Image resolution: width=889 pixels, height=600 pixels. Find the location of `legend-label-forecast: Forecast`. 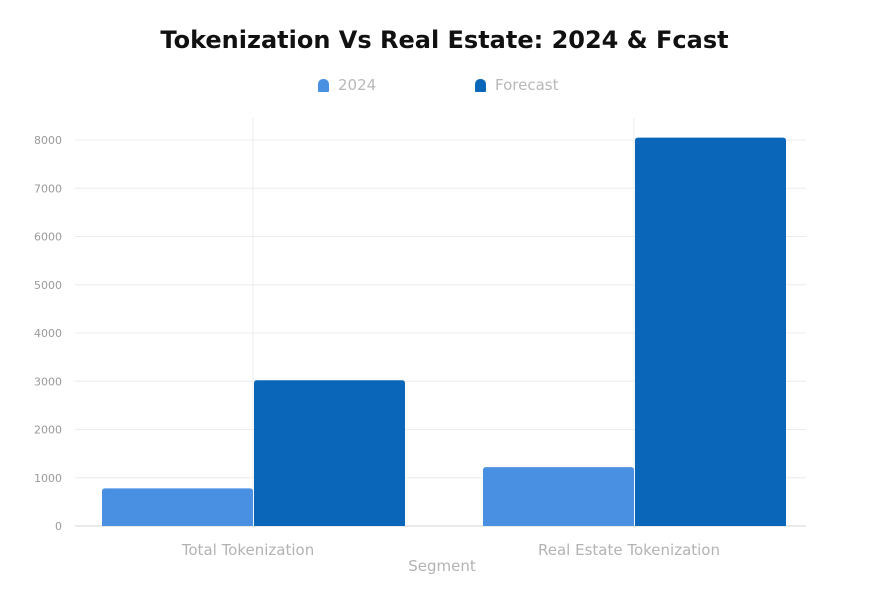

legend-label-forecast: Forecast is located at coordinates (527, 85).